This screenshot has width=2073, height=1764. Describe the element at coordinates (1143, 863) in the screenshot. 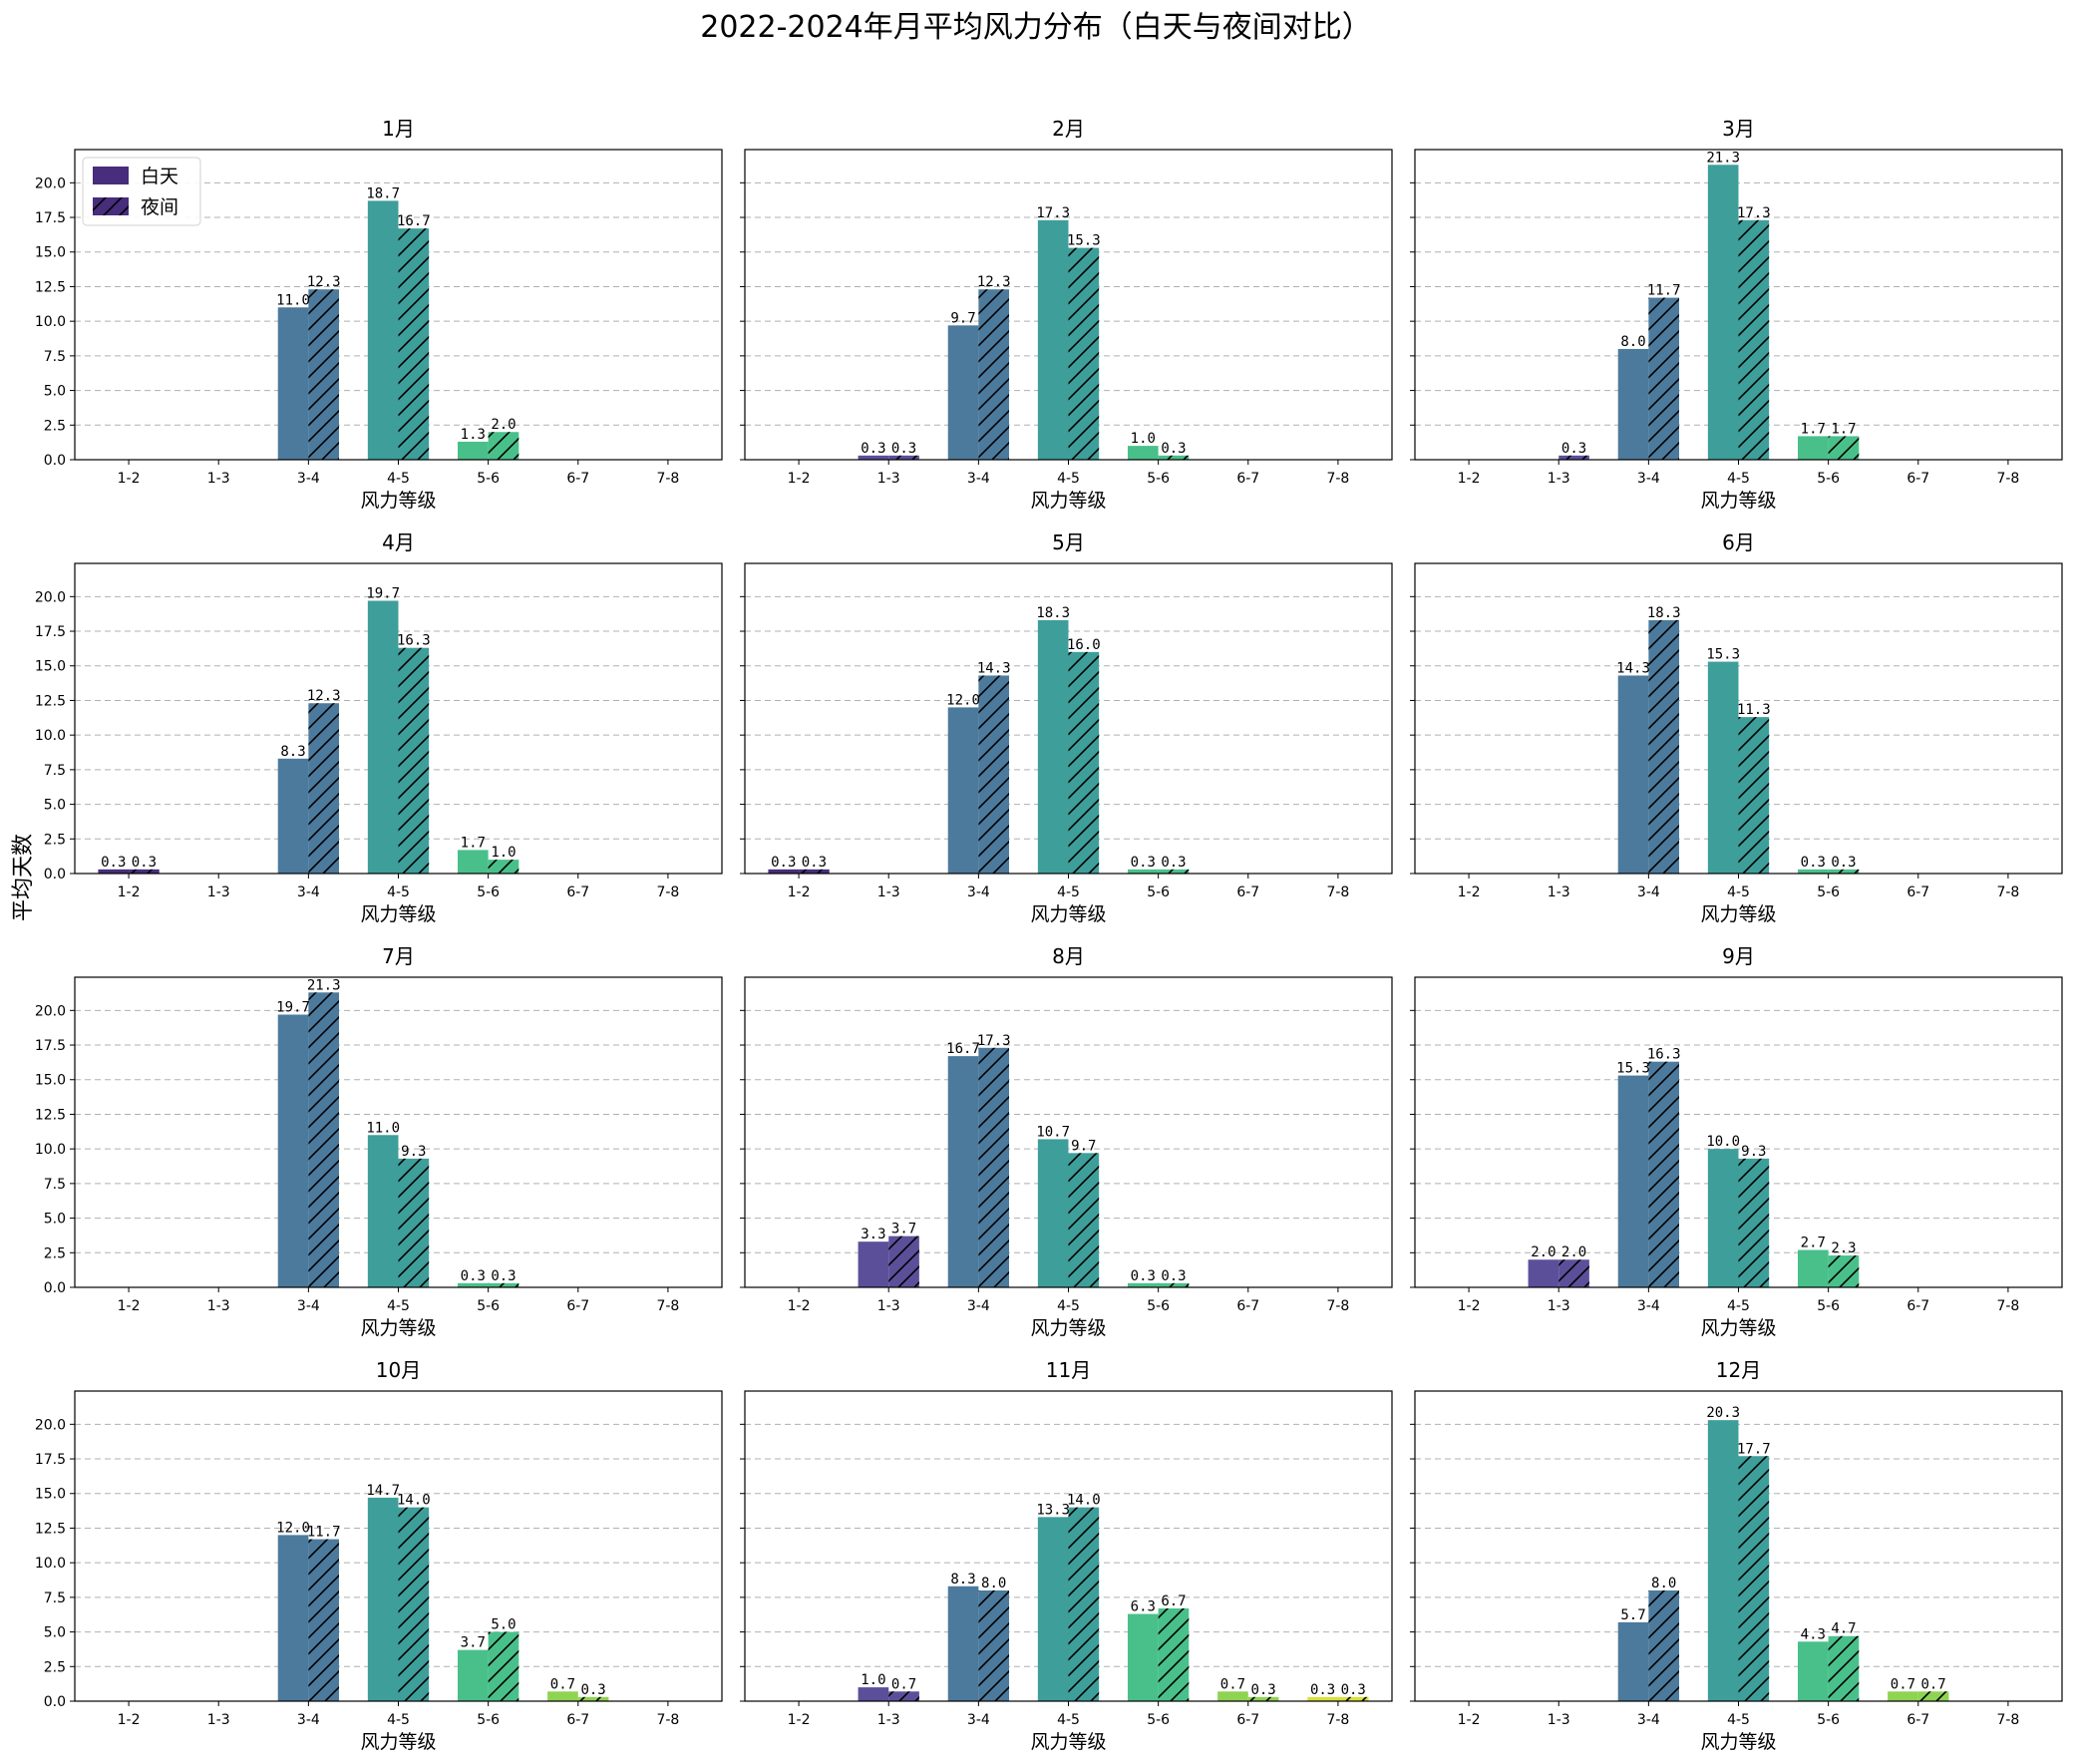

I see `day-value-label: 0.3` at that location.